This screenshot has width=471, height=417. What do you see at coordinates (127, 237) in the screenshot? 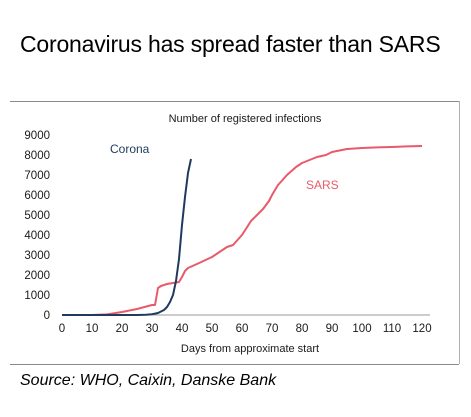
I see `series-line-corona` at bounding box center [127, 237].